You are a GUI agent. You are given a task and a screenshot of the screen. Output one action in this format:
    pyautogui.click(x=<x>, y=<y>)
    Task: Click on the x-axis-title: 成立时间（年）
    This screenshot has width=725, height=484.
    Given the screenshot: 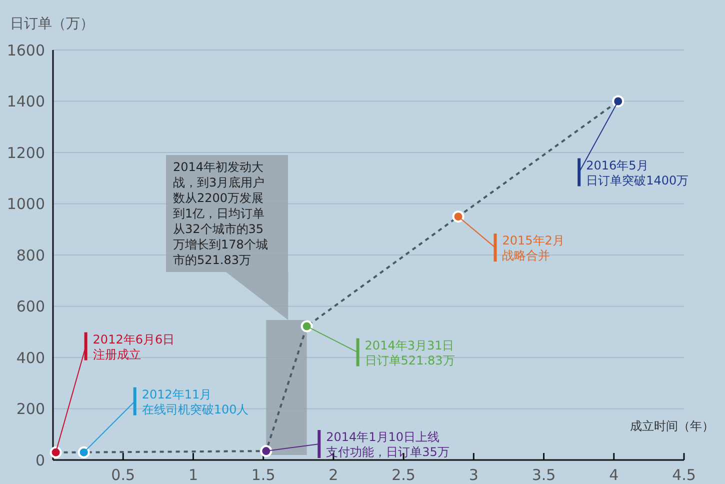 What is the action you would take?
    pyautogui.click(x=672, y=426)
    